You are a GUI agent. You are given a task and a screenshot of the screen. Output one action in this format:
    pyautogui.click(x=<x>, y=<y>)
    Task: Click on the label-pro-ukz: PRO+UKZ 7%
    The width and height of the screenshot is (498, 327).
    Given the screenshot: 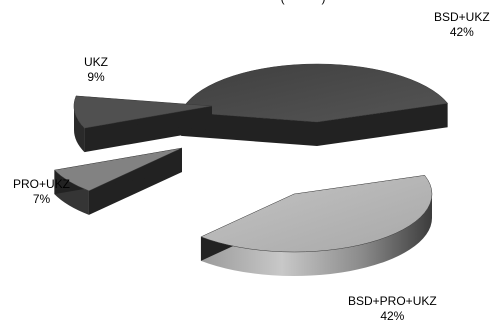 What is the action you would take?
    pyautogui.click(x=41, y=192)
    